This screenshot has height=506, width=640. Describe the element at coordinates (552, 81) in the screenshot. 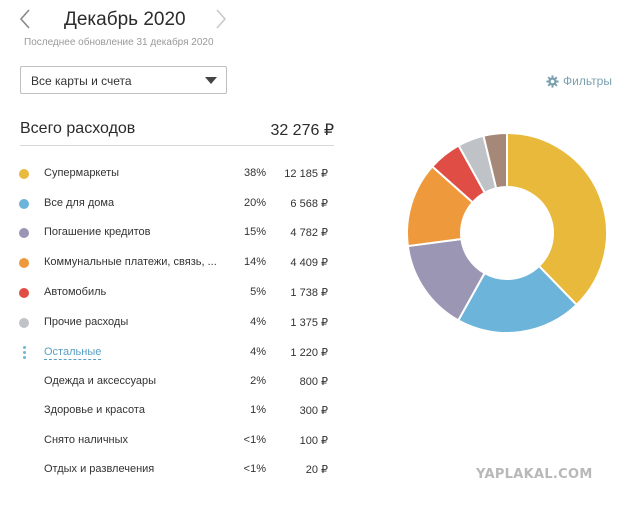

I see `gear-icon` at that location.